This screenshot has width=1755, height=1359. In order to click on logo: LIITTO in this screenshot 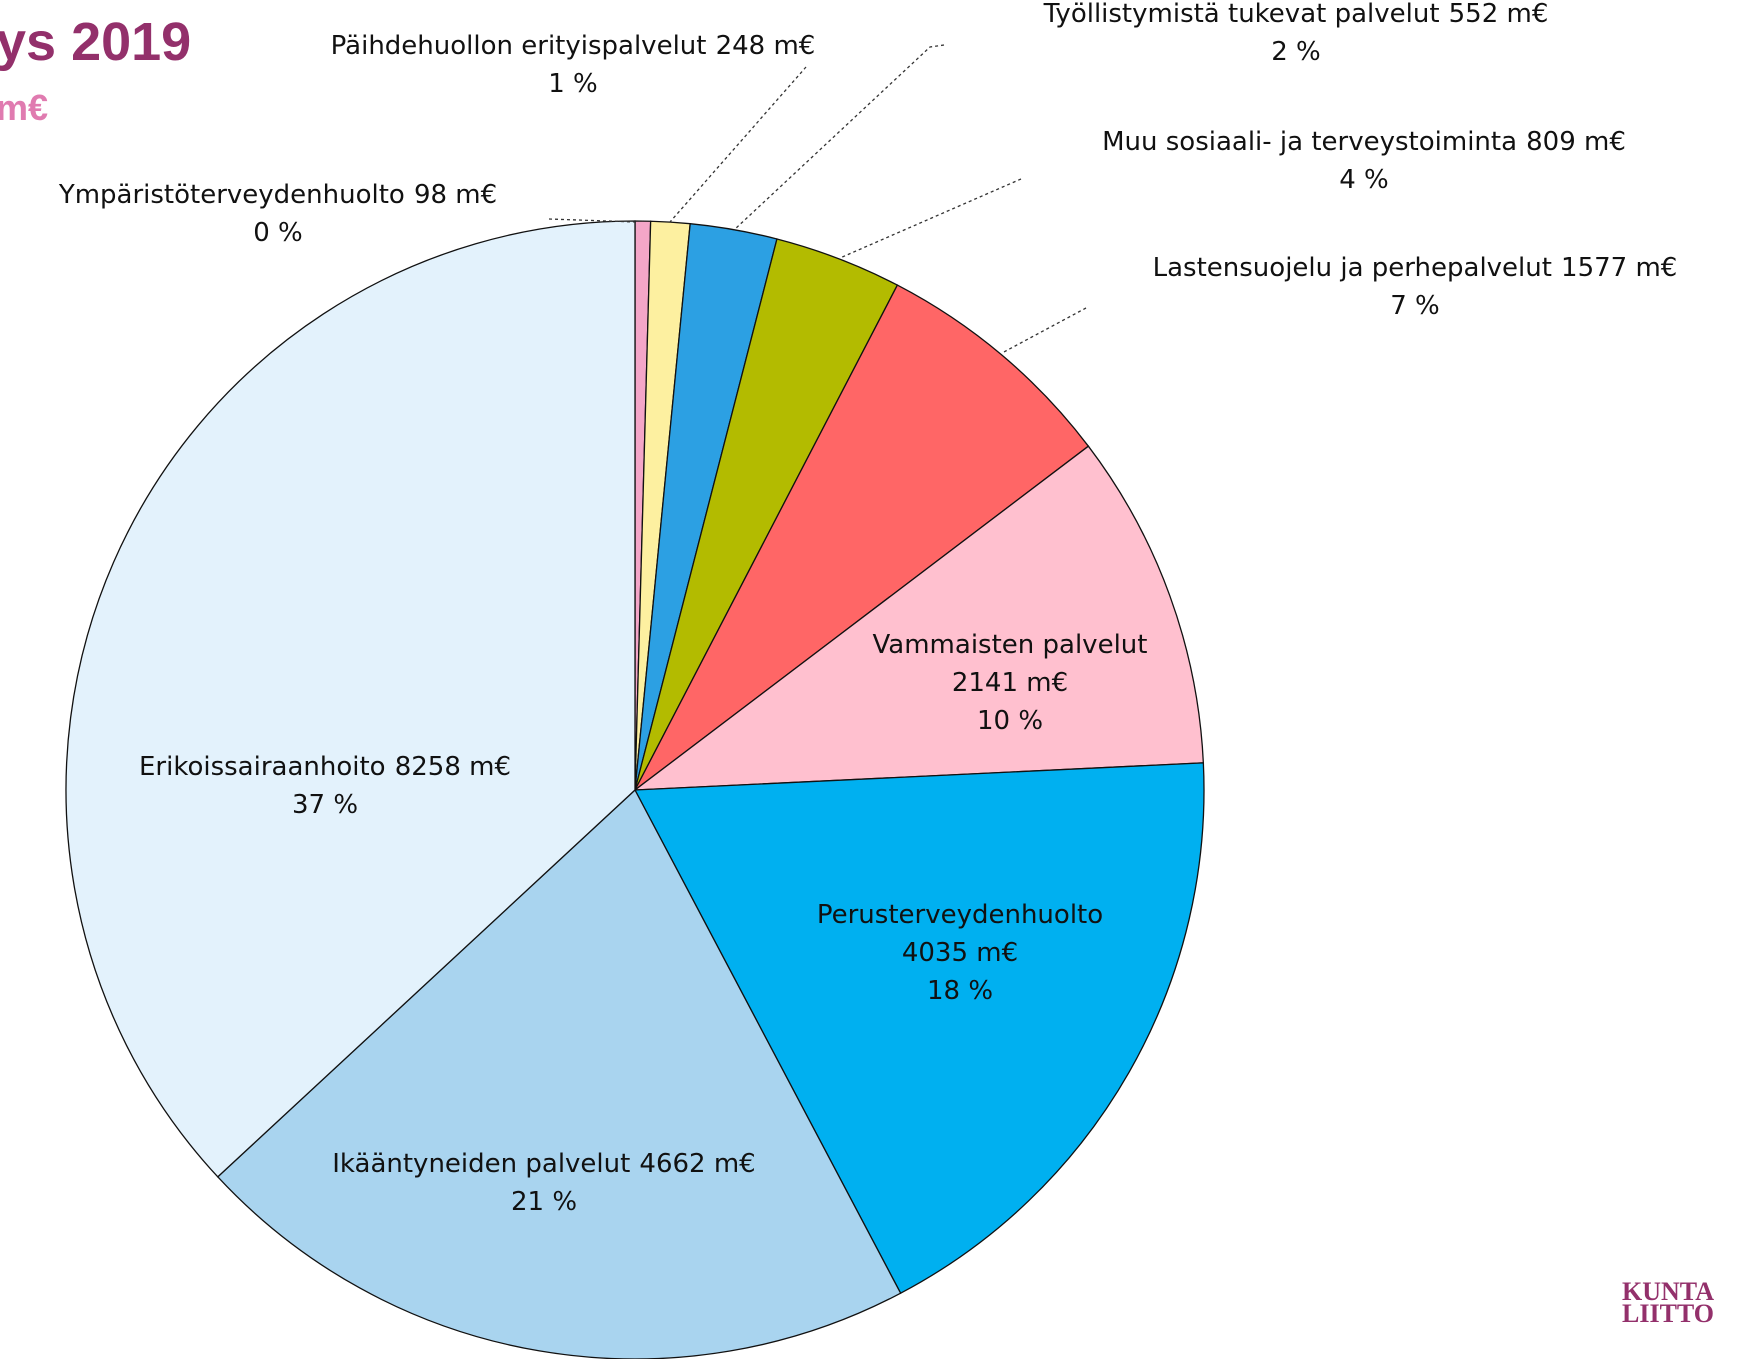, I will do `click(1668, 1313)`.